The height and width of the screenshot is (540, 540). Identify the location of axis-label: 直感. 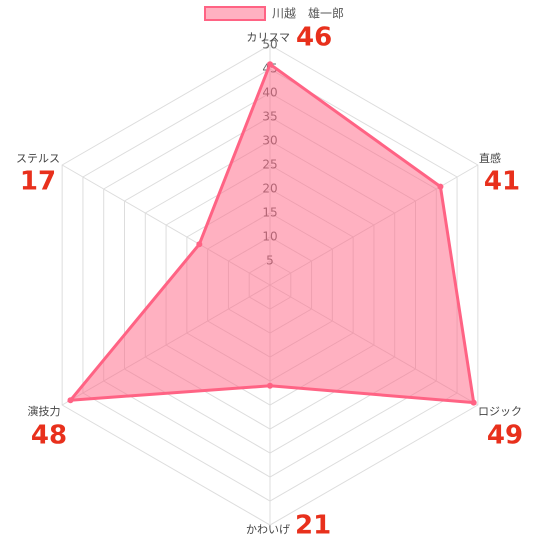
(490, 158).